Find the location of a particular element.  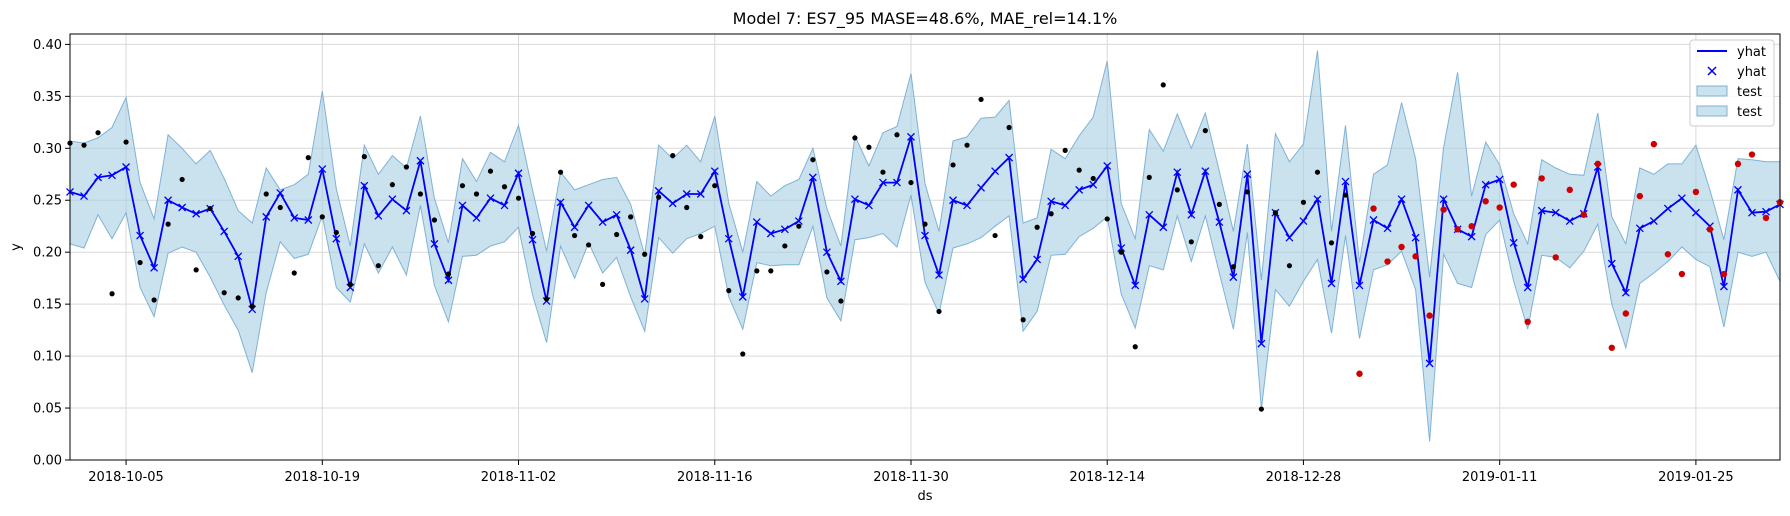

legend-yhat-marker-swatch is located at coordinates (1712, 71).